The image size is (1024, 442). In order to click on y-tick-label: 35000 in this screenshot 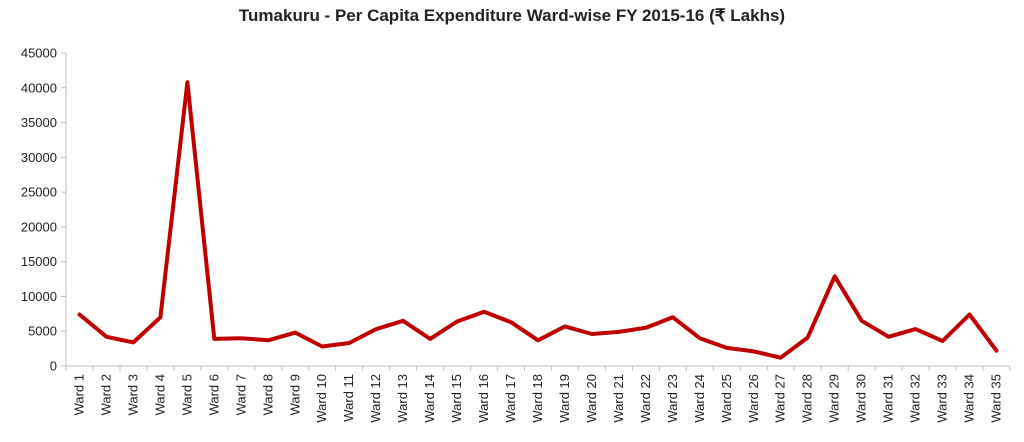, I will do `click(39, 122)`.